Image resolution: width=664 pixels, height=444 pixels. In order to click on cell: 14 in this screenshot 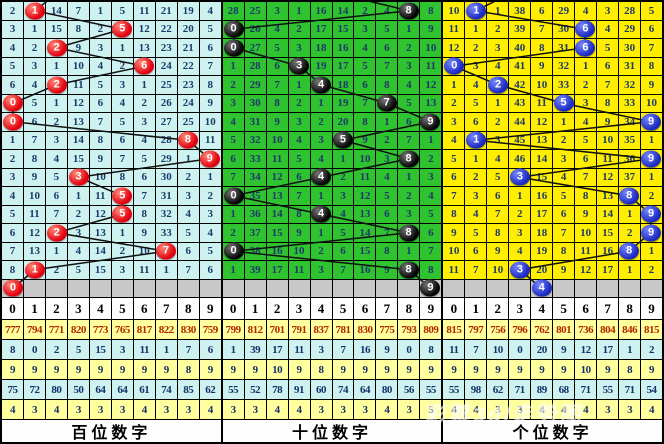, I will do `click(343, 11)`.